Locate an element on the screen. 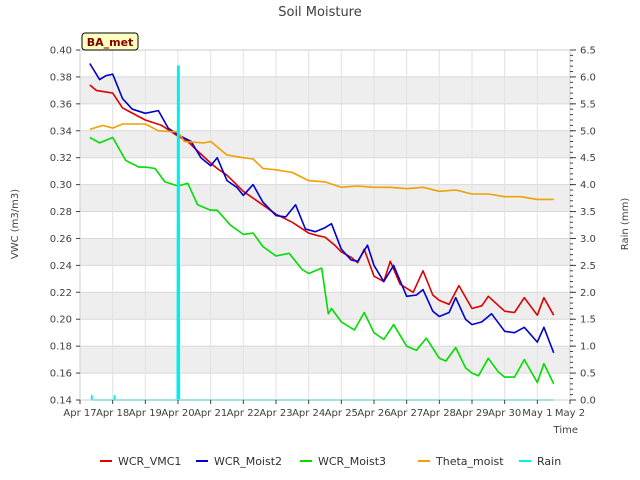 The image size is (640, 480). y-tick-label: 0.16 is located at coordinates (61, 374).